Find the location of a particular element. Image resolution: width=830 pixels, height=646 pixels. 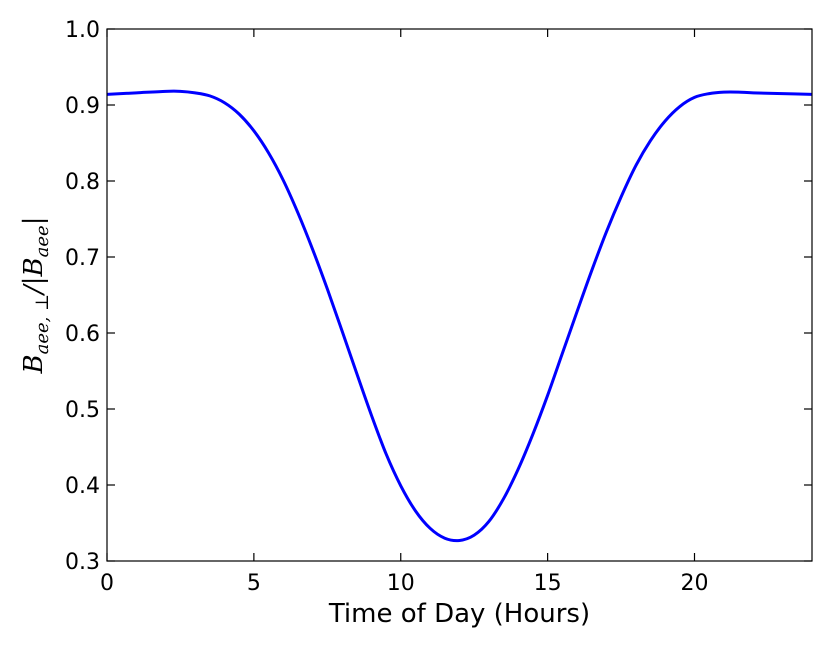

y-axis-label-main2: B is located at coordinates (34, 267).